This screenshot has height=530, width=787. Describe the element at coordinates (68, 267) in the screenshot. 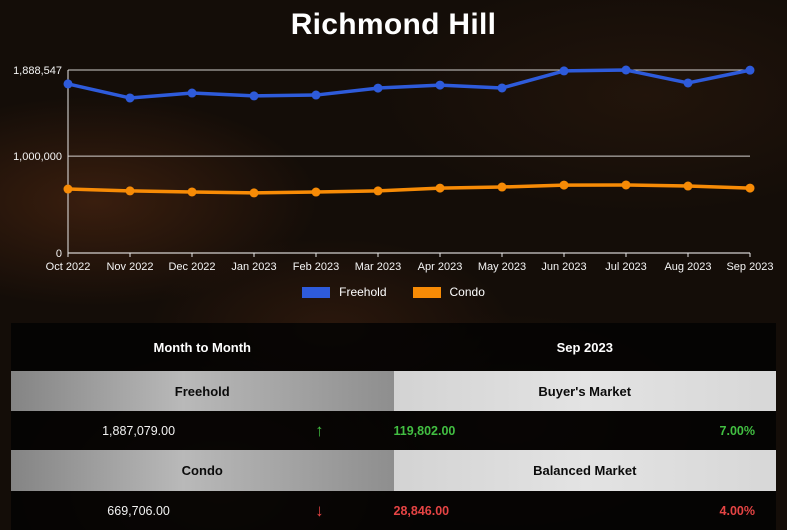

I see `x-axis-tick-label: Oct 2022` at that location.